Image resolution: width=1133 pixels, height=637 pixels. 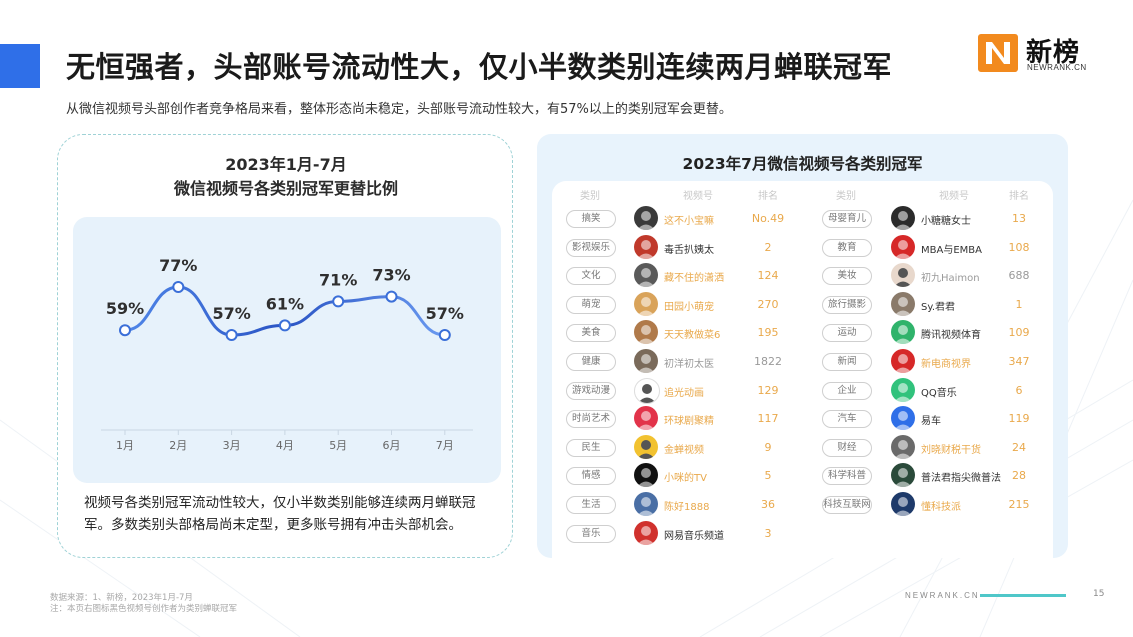 What do you see at coordinates (847, 447) in the screenshot?
I see `category-tag: 财经` at bounding box center [847, 447].